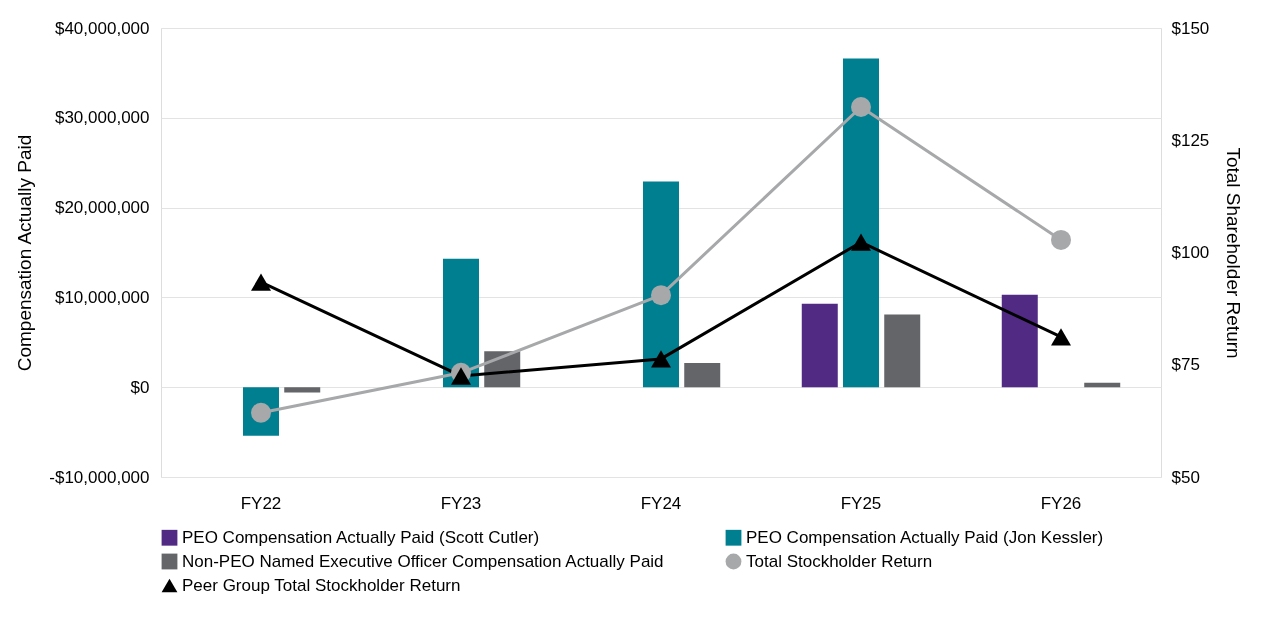 This screenshot has height=630, width=1265. Describe the element at coordinates (461, 503) in the screenshot. I see `x-tick-label: FY23` at that location.